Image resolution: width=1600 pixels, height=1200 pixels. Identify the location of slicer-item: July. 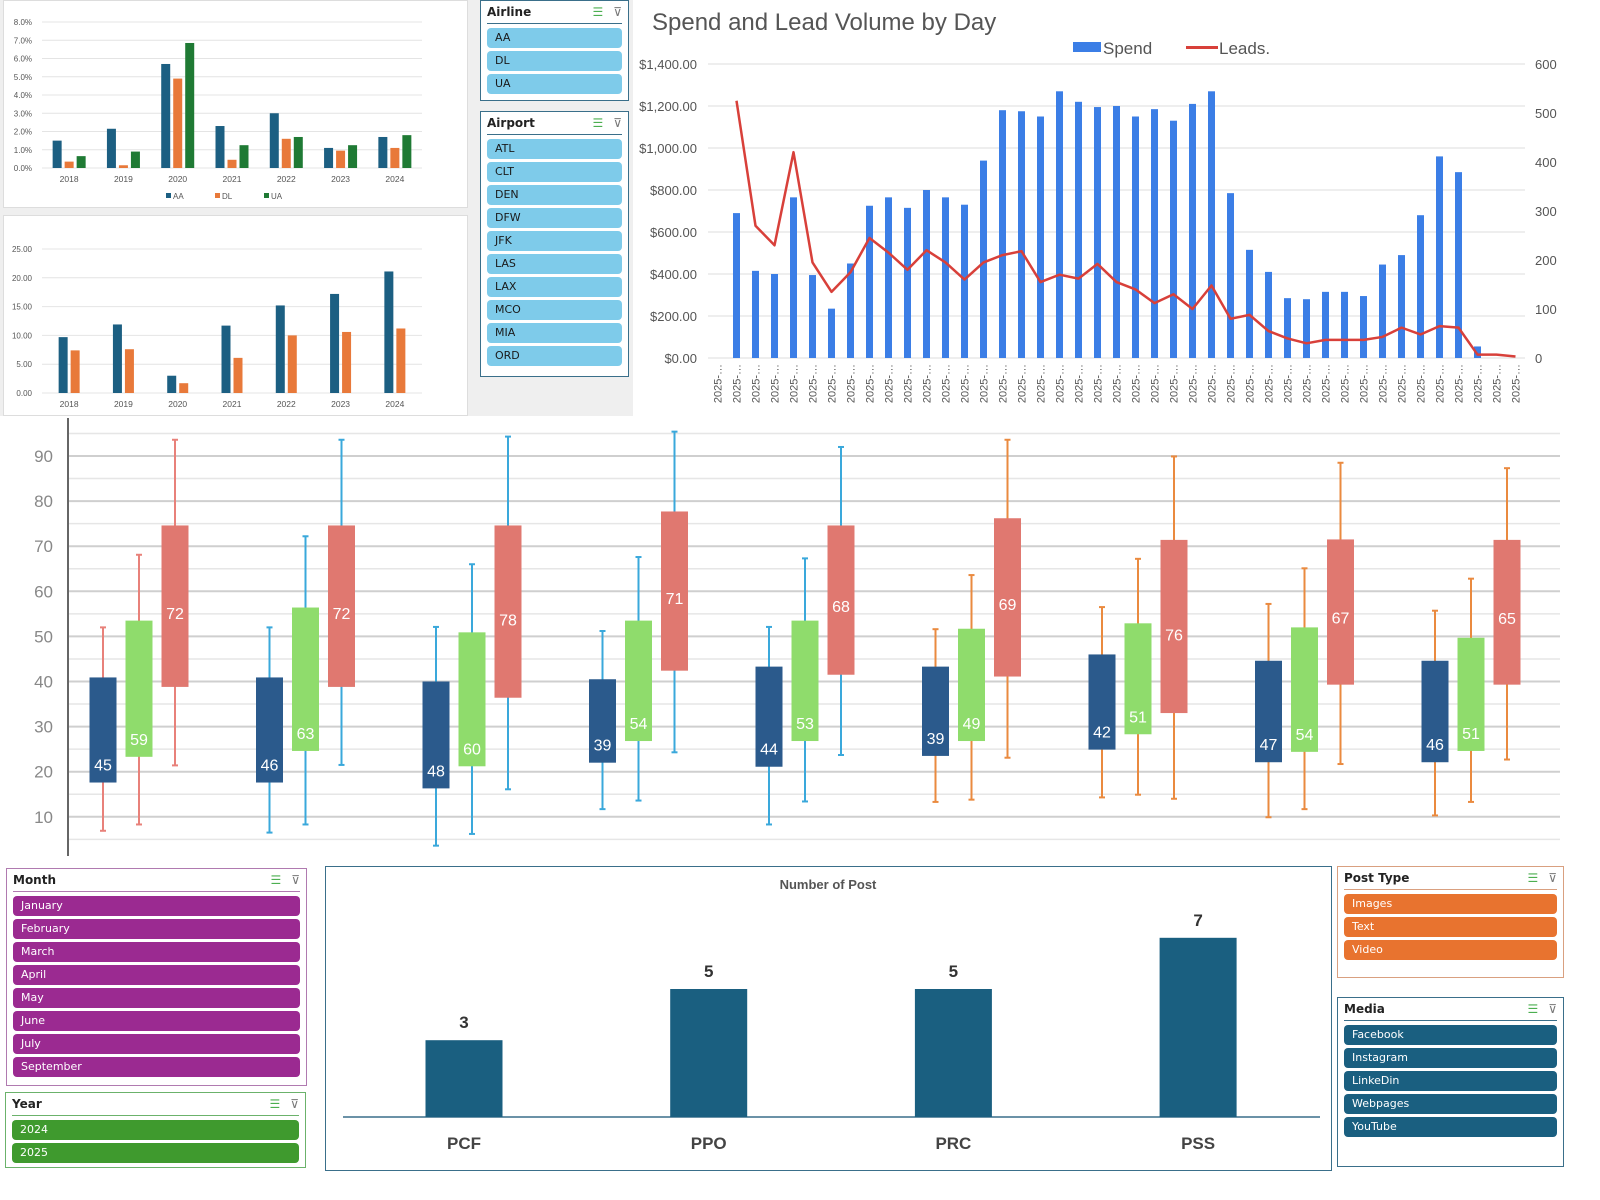
(156, 1044).